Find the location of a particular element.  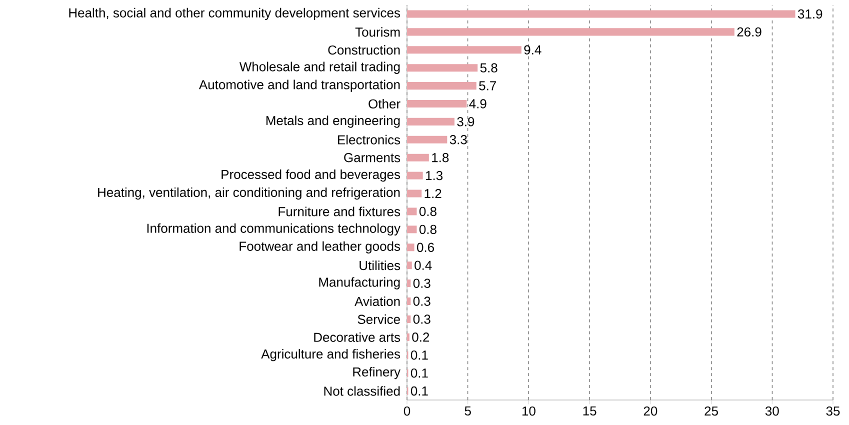

y-tick-label: Not classified is located at coordinates (362, 391).